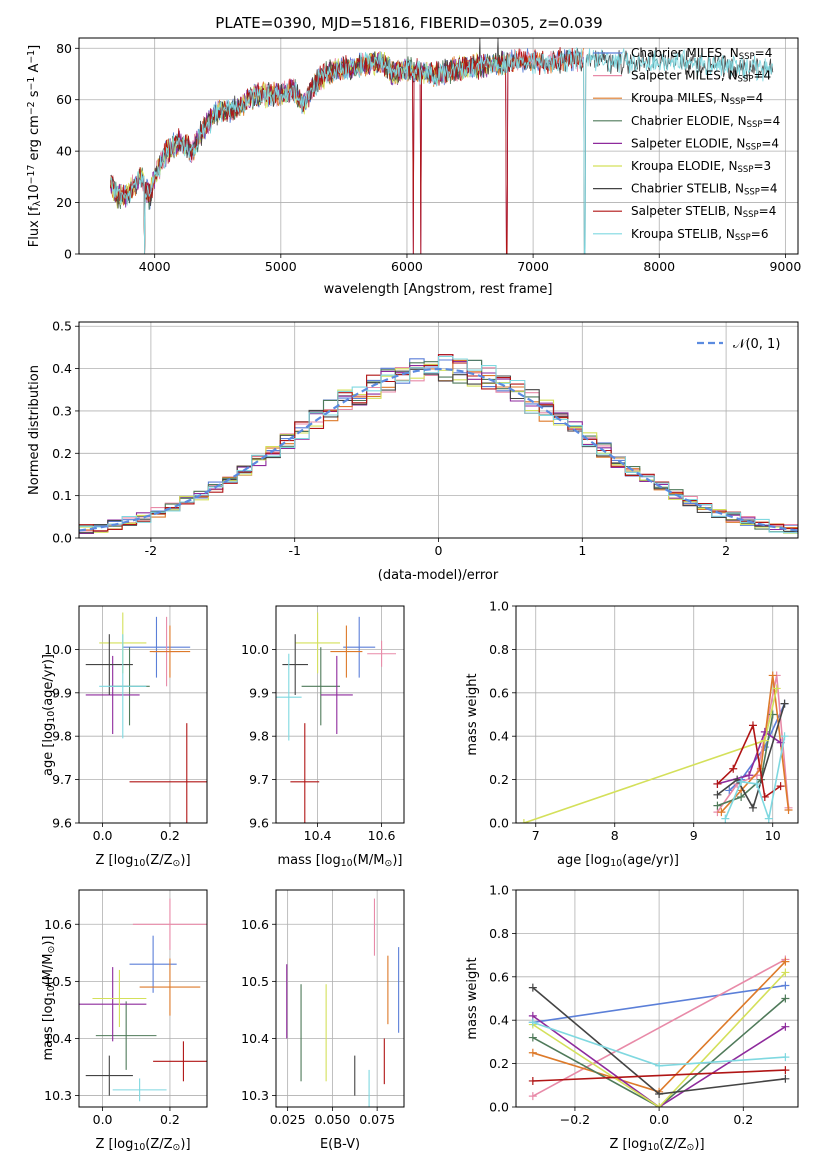  Describe the element at coordinates (533, 266) in the screenshot. I see `x-tick-label: 7000` at that location.